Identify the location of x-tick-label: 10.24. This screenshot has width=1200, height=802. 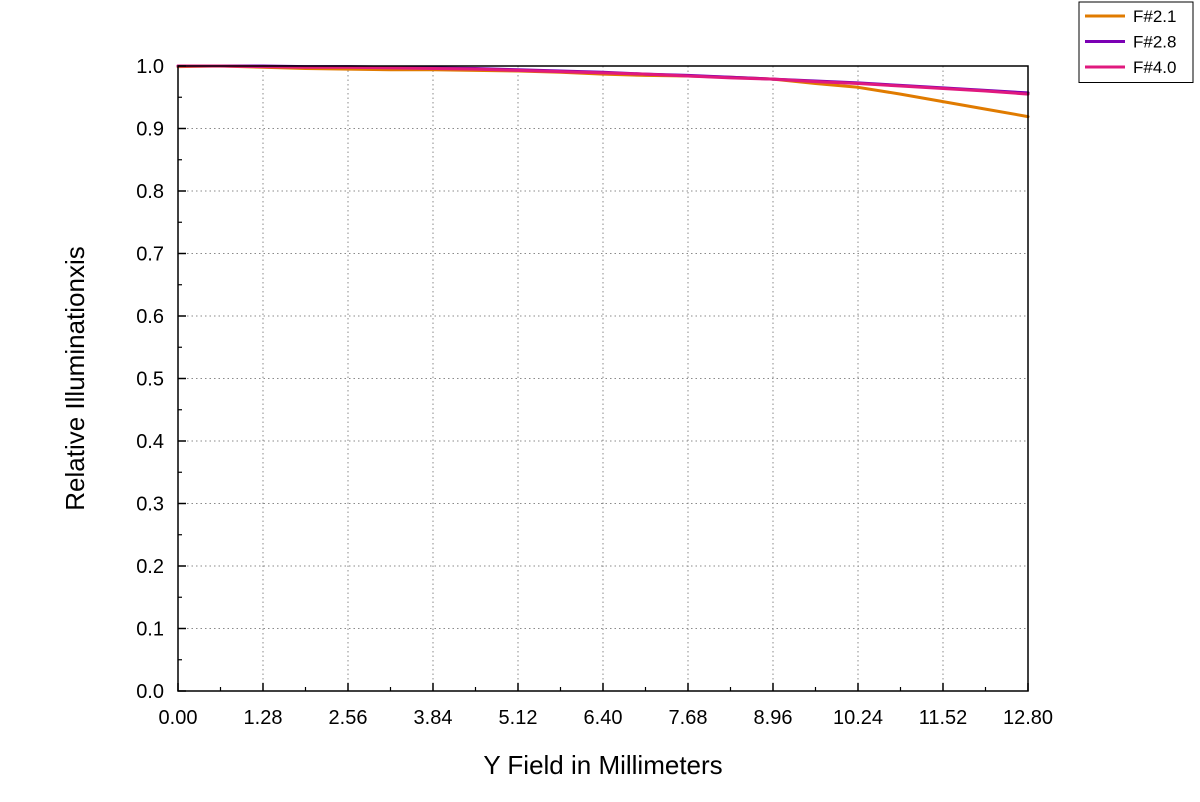
(858, 718).